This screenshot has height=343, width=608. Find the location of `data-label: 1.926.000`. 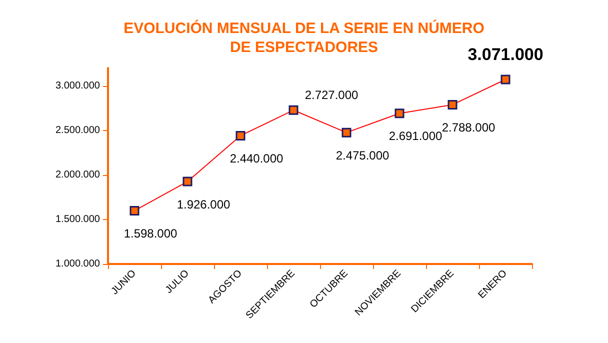

data-label: 1.926.000 is located at coordinates (203, 204).